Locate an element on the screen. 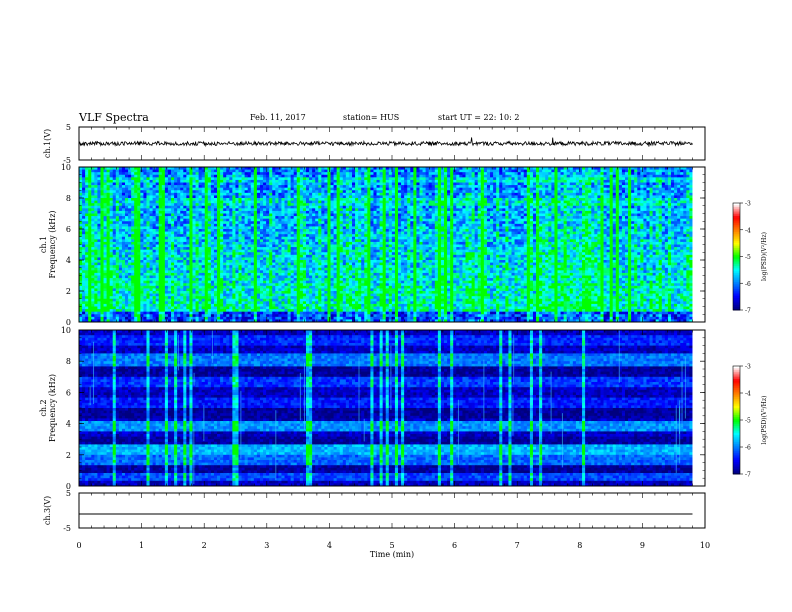 This screenshot has height=612, width=792. spectrogram-ch2-ylabel: Frequency (kHz) is located at coordinates (52, 408).